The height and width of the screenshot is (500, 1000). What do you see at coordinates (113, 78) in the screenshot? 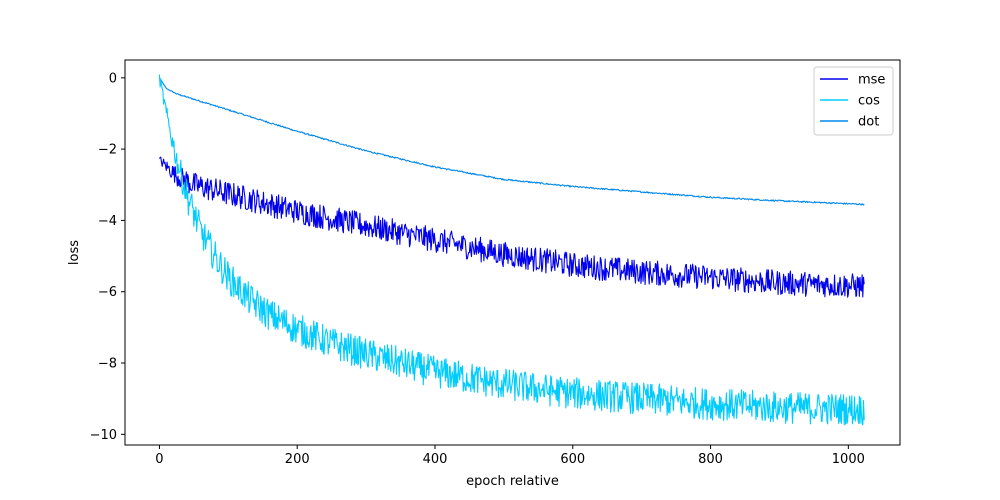
I see `y-tick-label: 0` at bounding box center [113, 78].